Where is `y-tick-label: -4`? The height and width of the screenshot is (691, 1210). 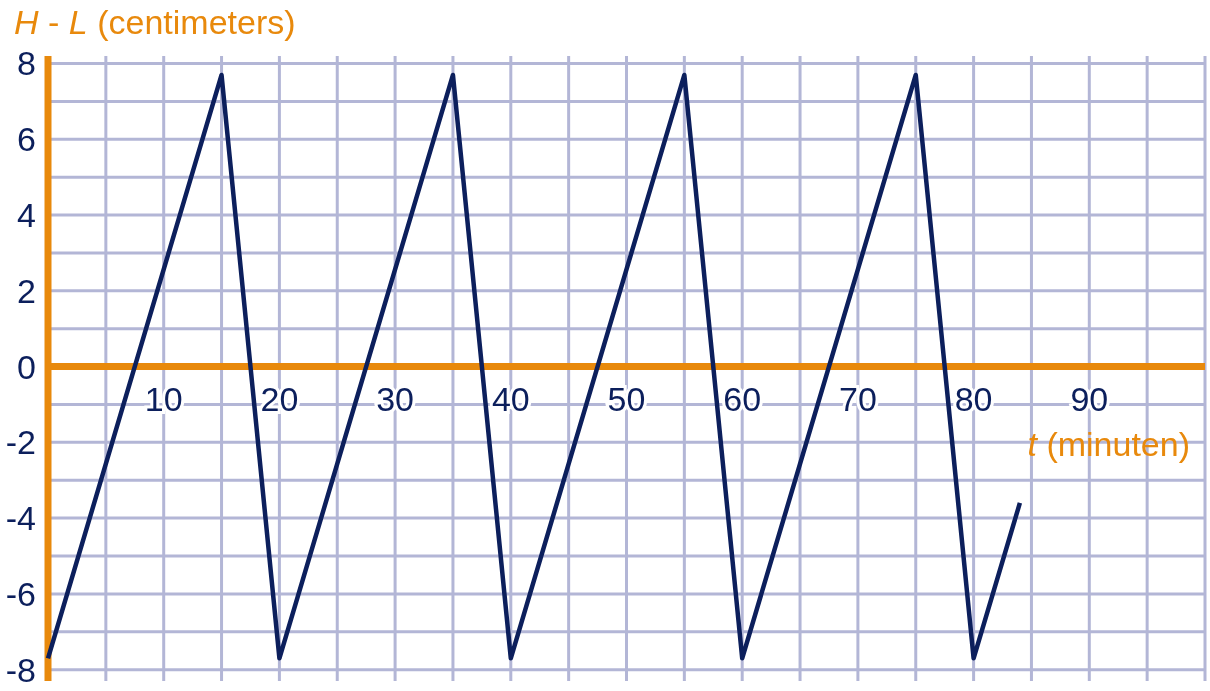
y-tick-label: -4 is located at coordinates (20, 518).